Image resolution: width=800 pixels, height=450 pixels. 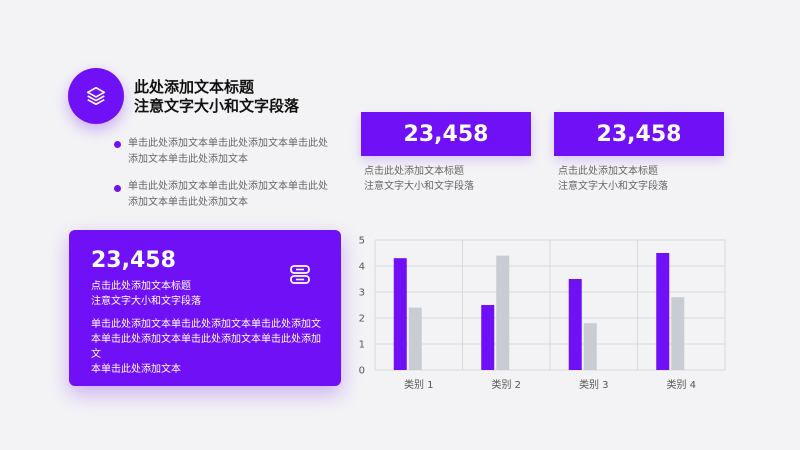 I want to click on y-tick-label: 4, so click(x=362, y=267).